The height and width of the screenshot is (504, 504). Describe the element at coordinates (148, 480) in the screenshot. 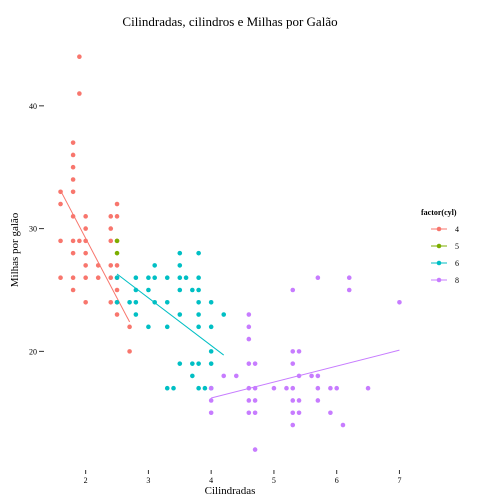

I see `x-tick-label: 3` at that location.